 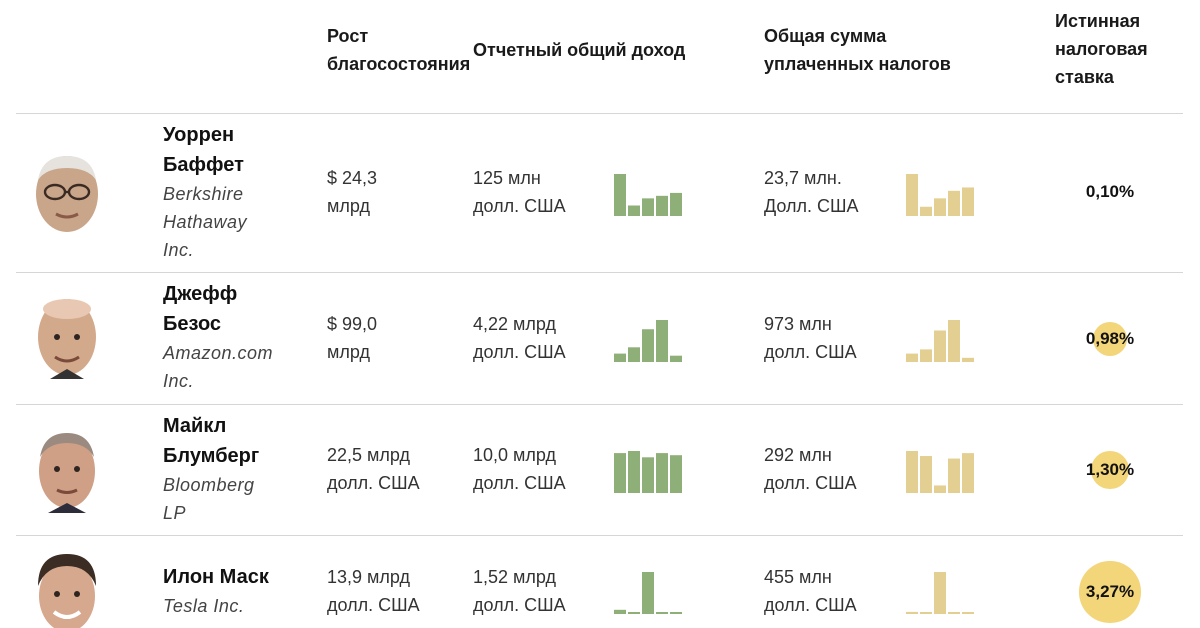 What do you see at coordinates (209, 485) in the screenshot?
I see `company-name: Bloomberg` at bounding box center [209, 485].